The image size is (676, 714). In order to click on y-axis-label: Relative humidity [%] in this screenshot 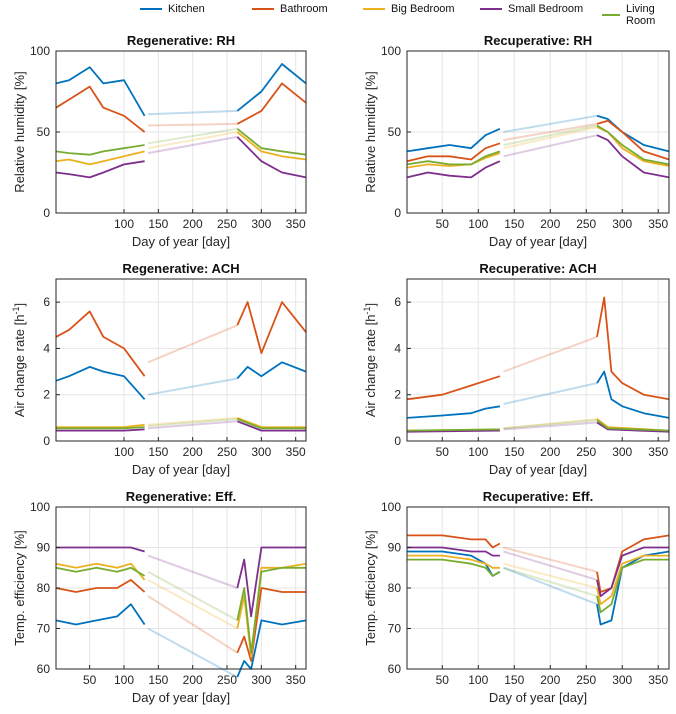, I will do `click(19, 131)`.